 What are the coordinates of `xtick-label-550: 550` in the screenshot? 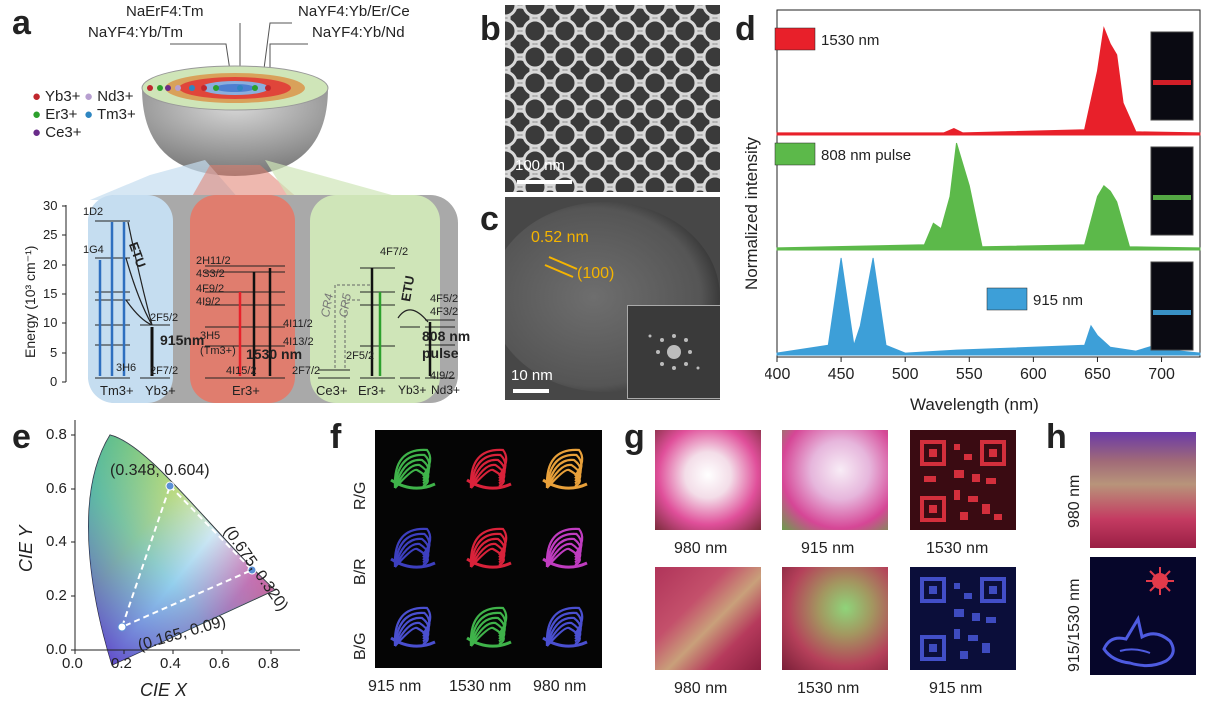 It's located at (969, 374).